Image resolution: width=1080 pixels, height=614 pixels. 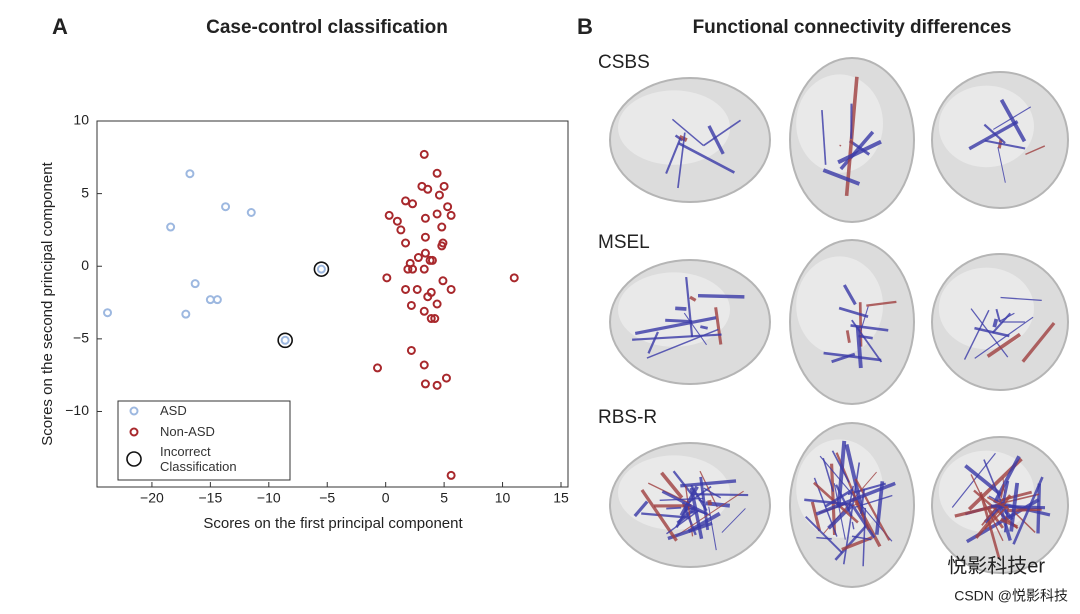 What do you see at coordinates (585, 26) in the screenshot?
I see `panel-label: B` at bounding box center [585, 26].